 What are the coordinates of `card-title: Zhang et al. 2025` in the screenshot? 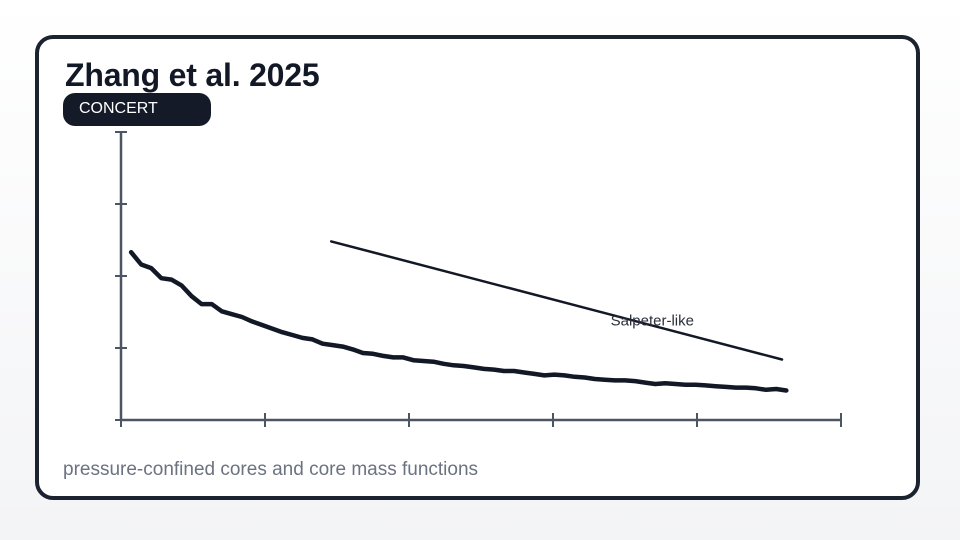 It's located at (192, 75).